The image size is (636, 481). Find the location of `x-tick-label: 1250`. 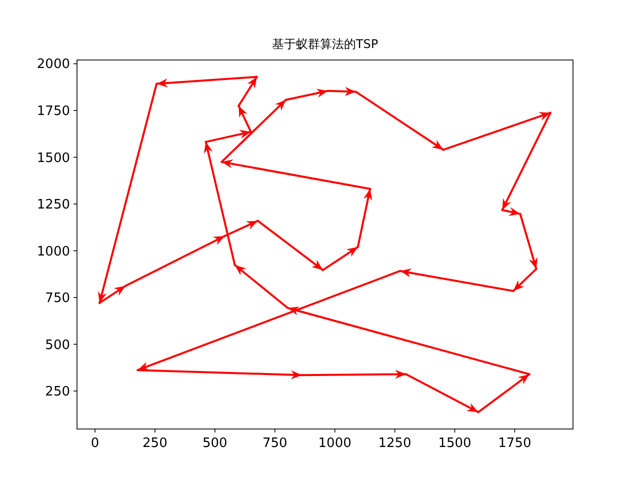

x-tick-label: 1250 is located at coordinates (395, 443).